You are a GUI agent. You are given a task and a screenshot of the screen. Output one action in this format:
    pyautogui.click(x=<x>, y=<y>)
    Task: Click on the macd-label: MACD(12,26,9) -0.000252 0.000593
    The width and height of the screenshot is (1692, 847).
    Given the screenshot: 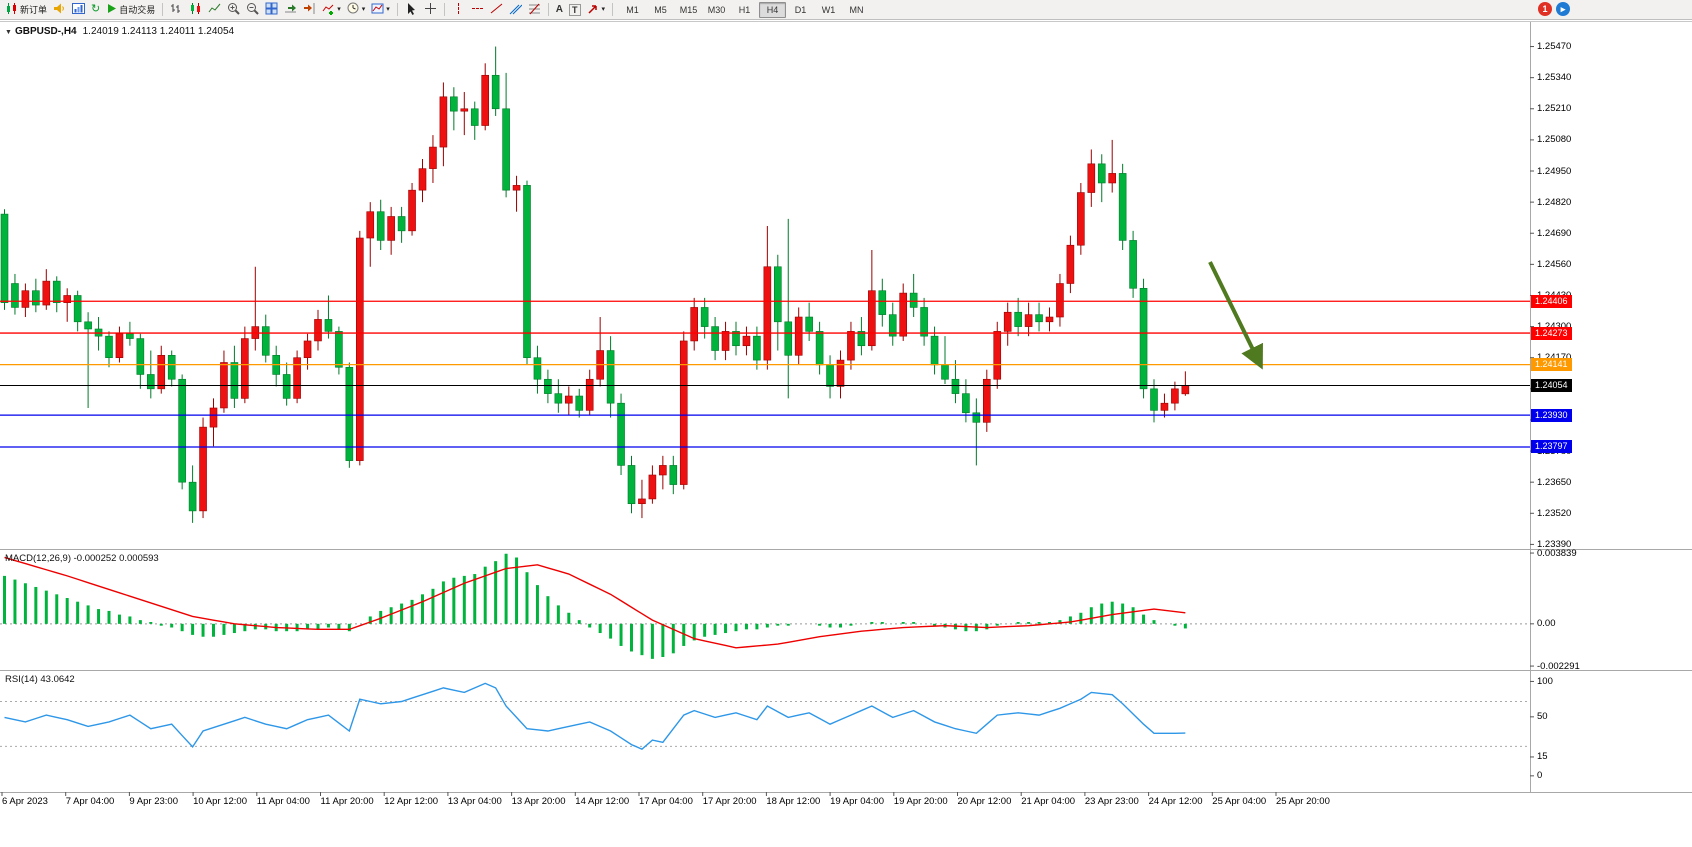 What is the action you would take?
    pyautogui.click(x=82, y=558)
    